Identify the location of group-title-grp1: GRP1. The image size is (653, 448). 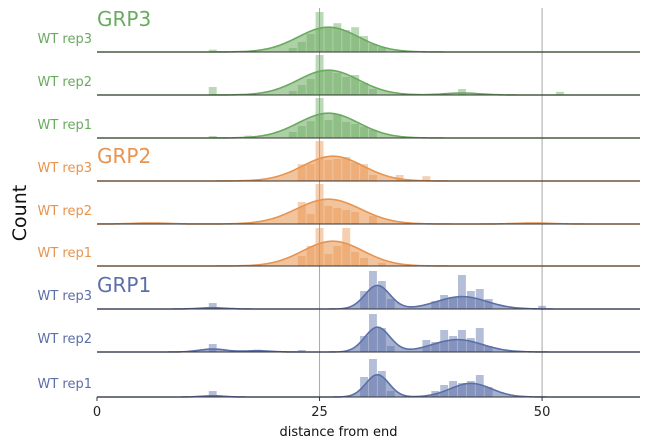
(124, 285).